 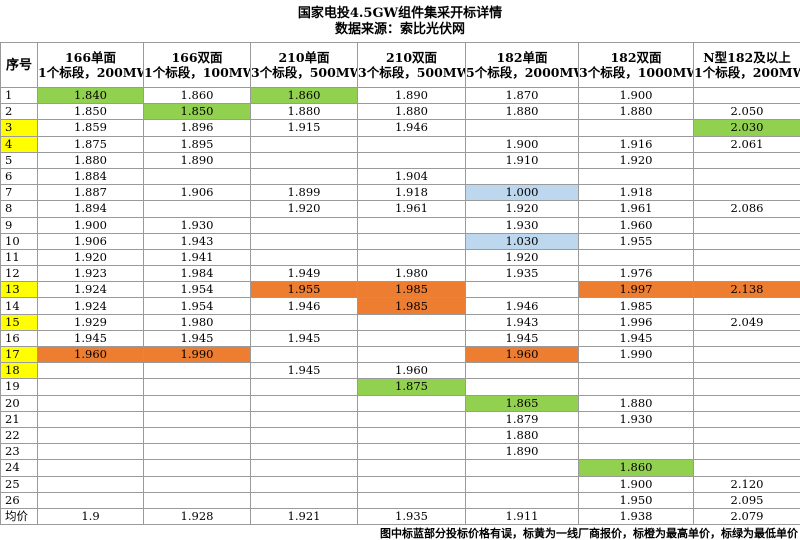 I want to click on price-cell: 1.900, so click(x=636, y=484).